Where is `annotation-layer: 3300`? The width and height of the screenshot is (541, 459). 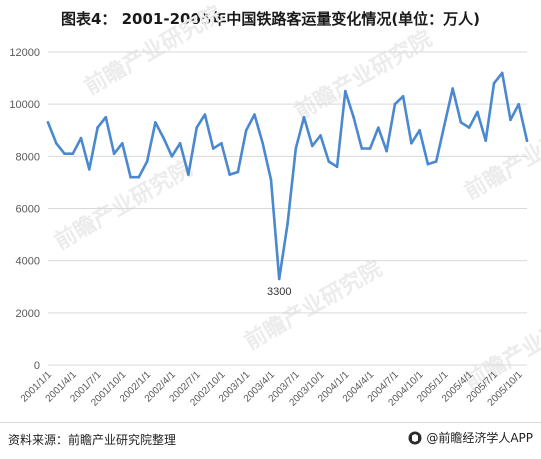
annotation-layer: 3300 is located at coordinates (279, 292).